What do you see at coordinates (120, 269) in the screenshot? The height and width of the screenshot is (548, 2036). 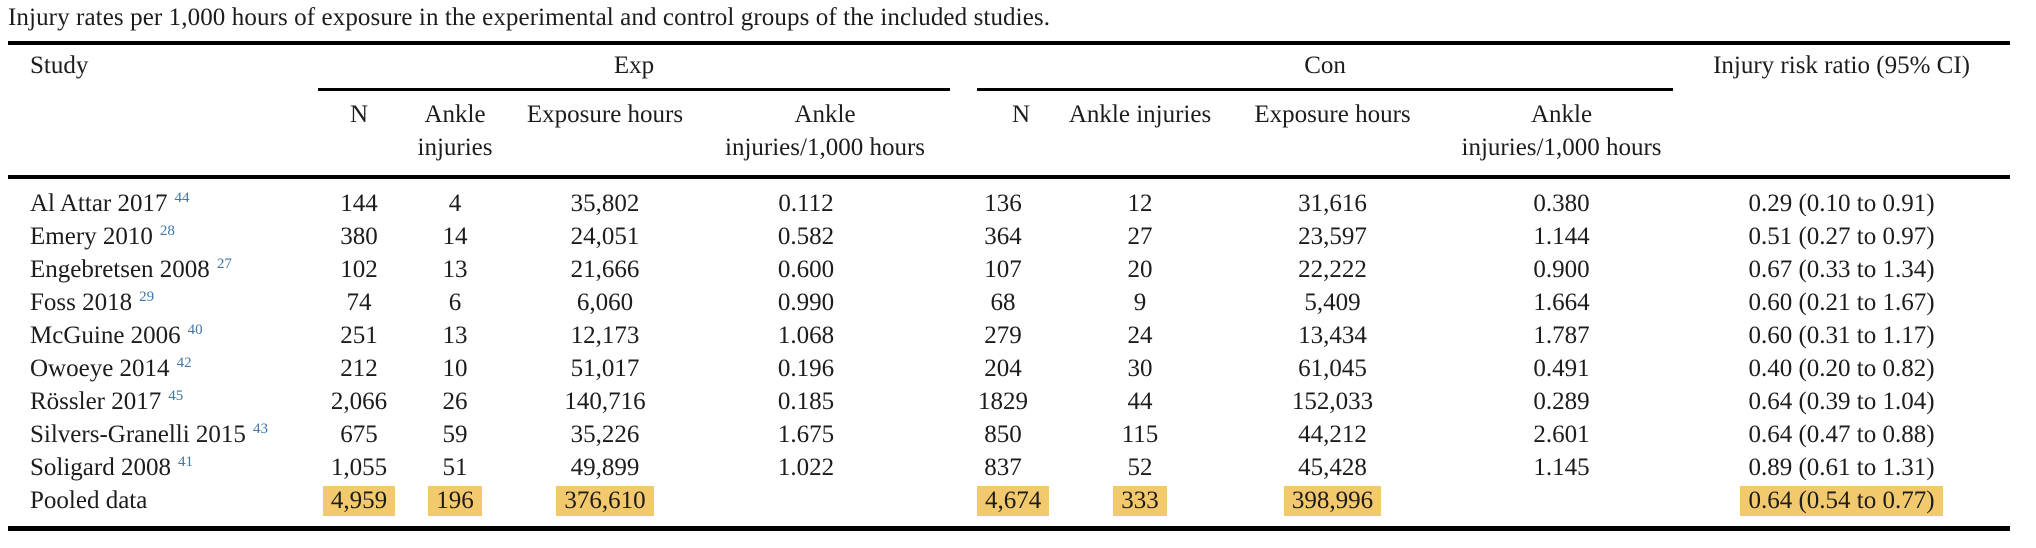 I see `study-name: Engebretsen 2008` at bounding box center [120, 269].